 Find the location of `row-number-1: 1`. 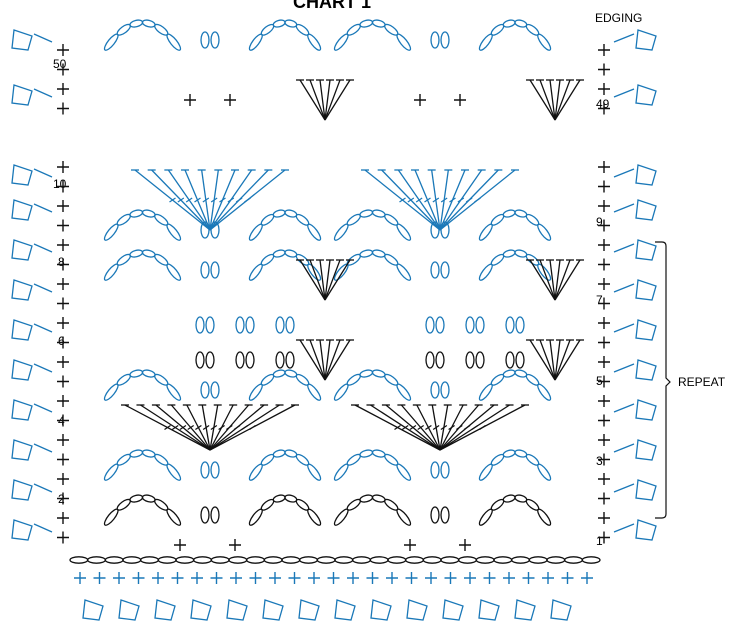

row-number-1: 1 is located at coordinates (599, 541).